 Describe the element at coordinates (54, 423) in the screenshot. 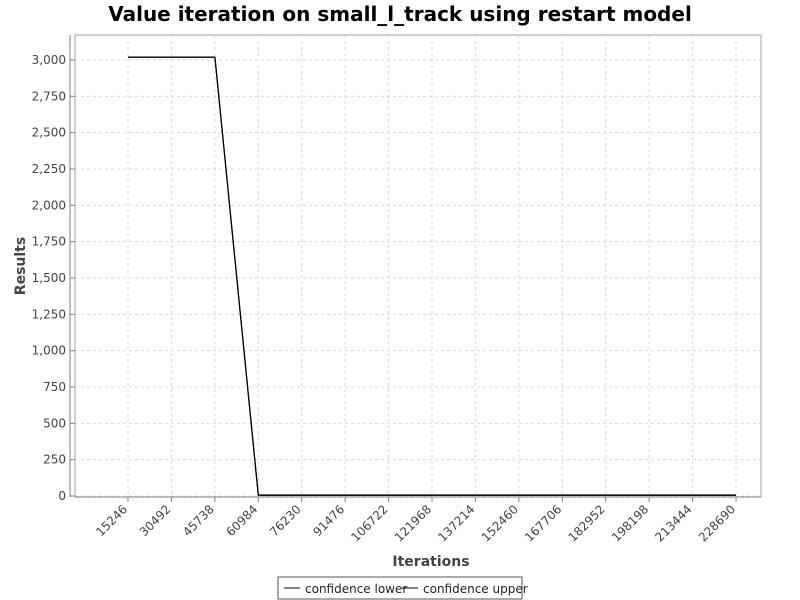

I see `y-tick-label: 500` at that location.